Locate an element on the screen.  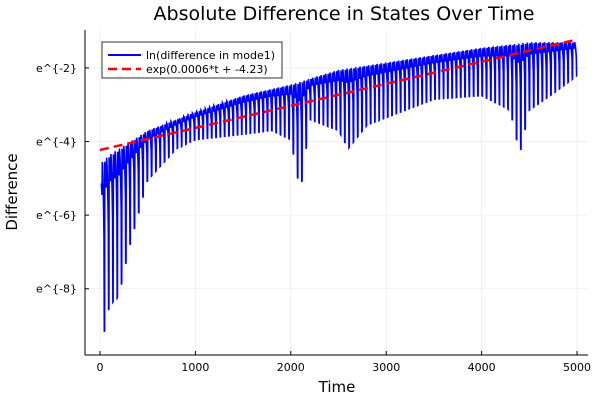
x-tick-label: 1000 is located at coordinates (195, 367).